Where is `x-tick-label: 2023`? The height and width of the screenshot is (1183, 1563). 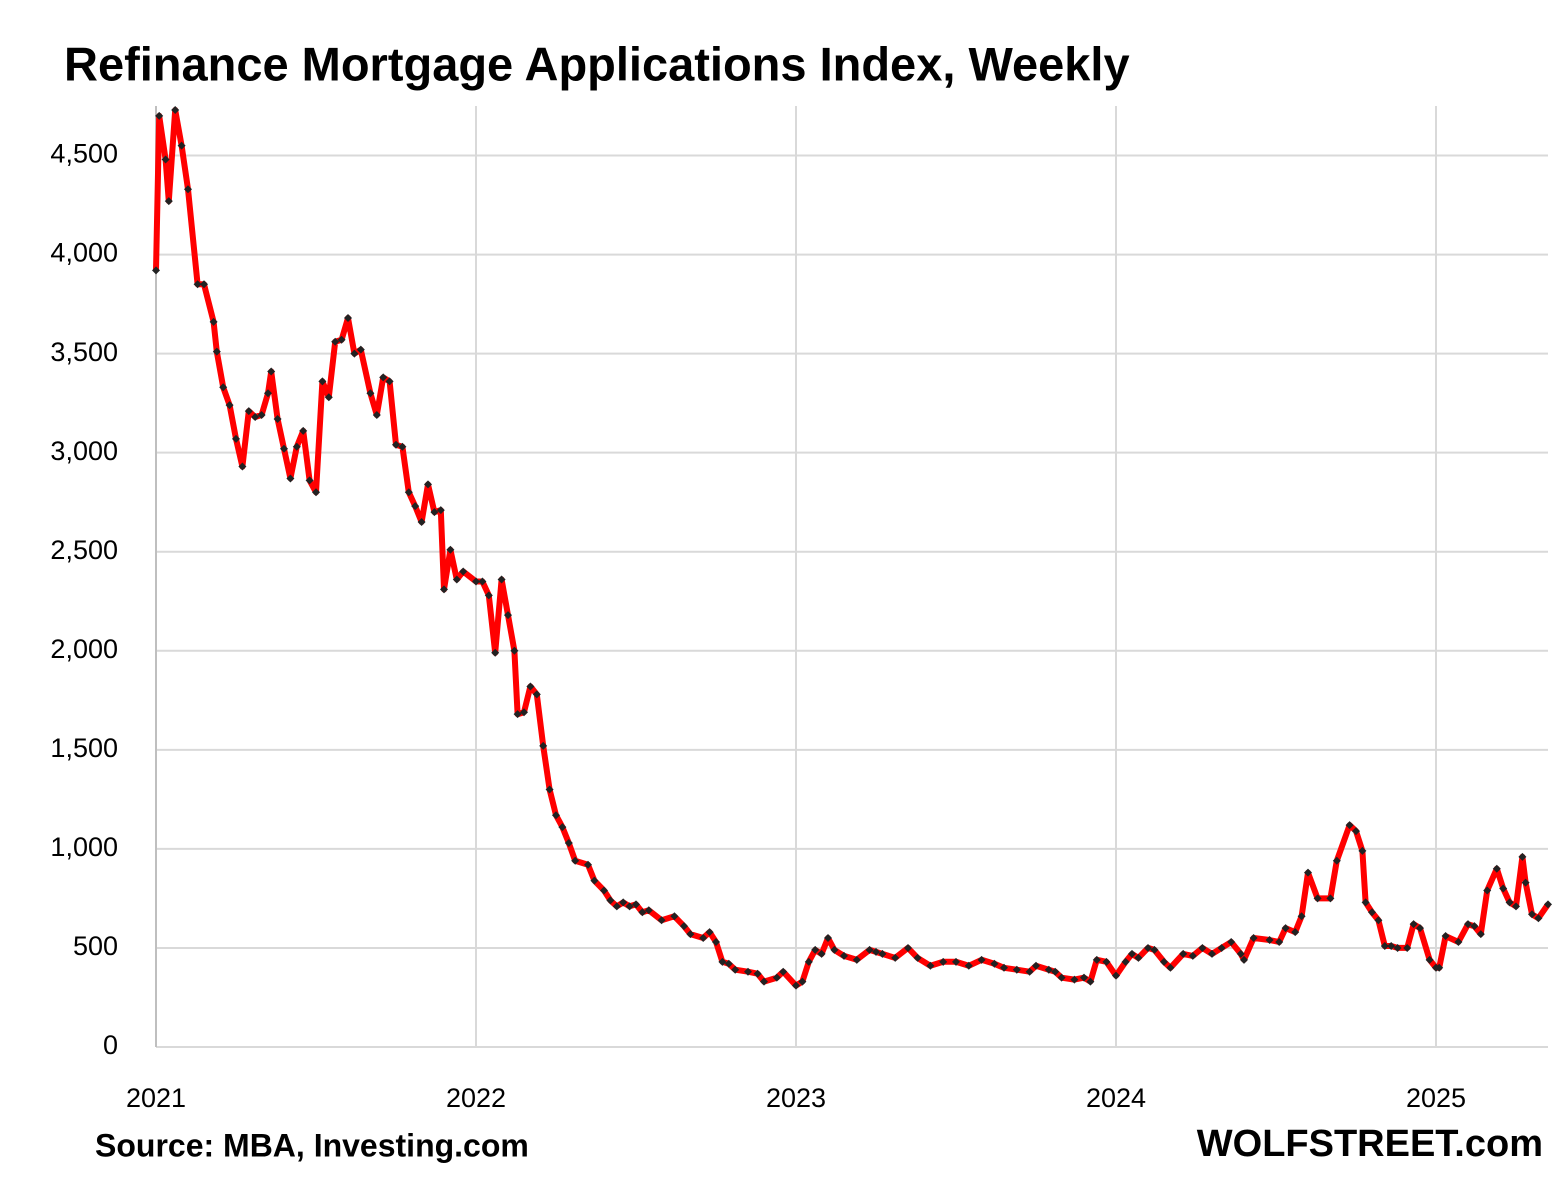
x-tick-label: 2023 is located at coordinates (796, 1098).